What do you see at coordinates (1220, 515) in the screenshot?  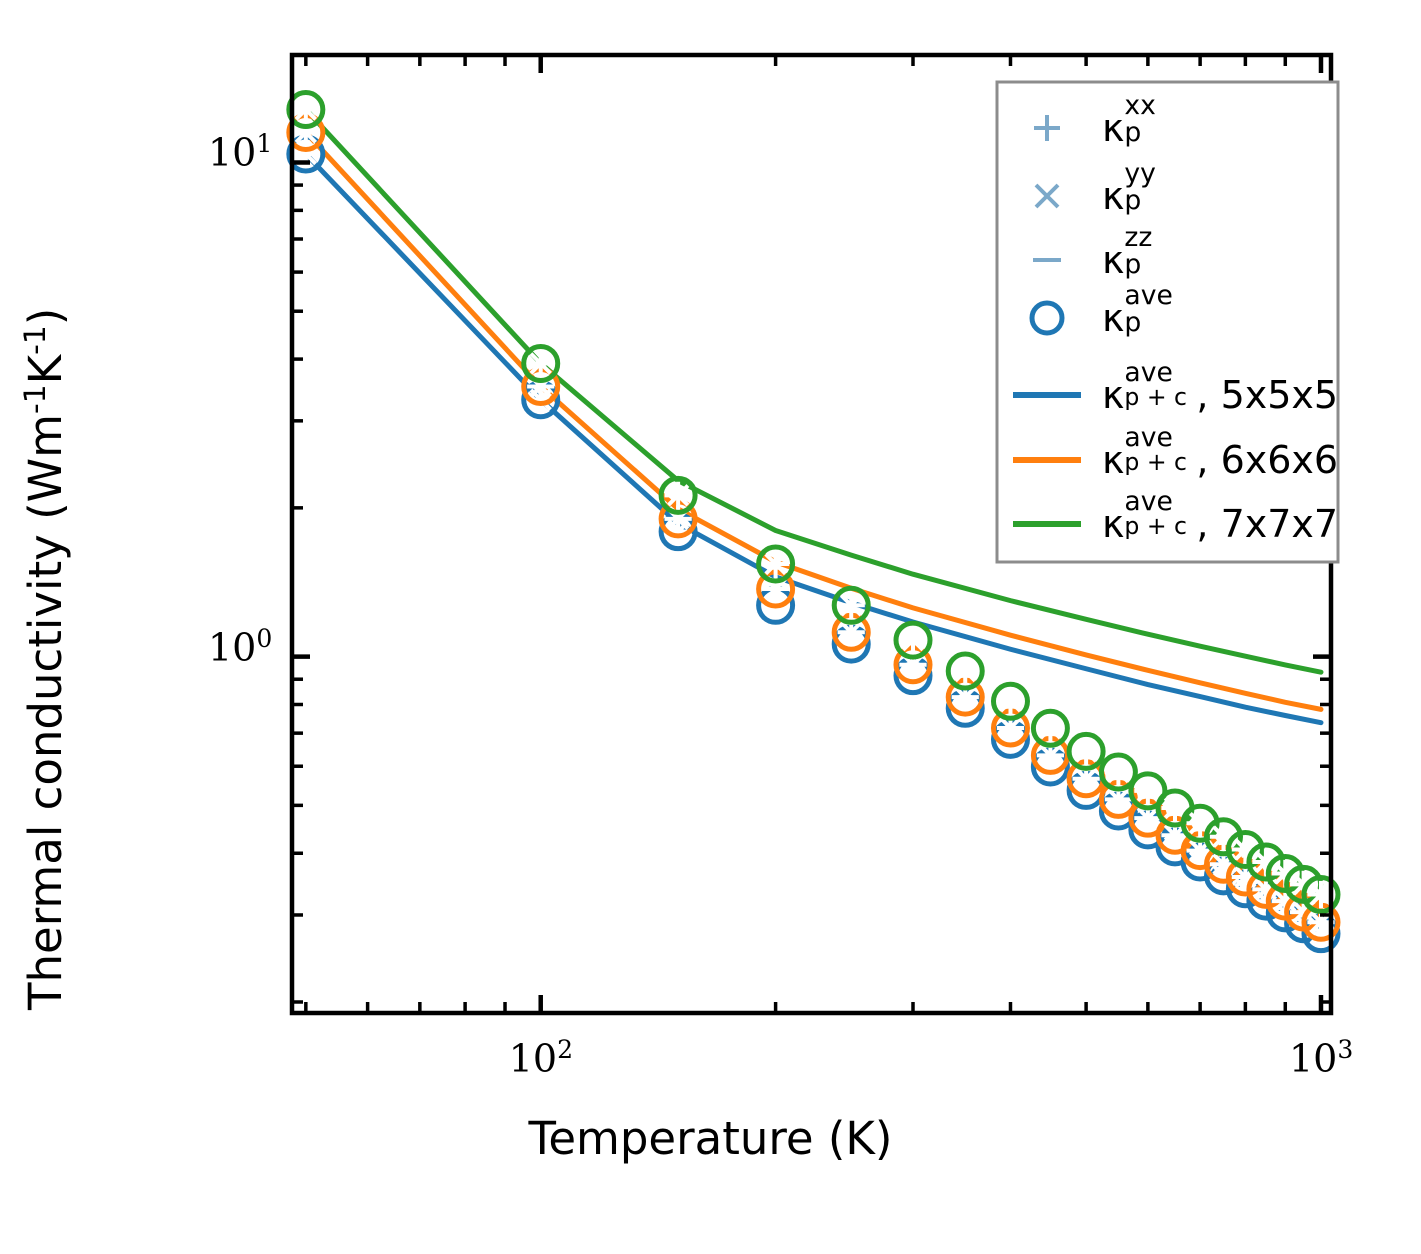 I see `legend-label-kappa-pc-777: κ ave p + c, 7x7x7` at bounding box center [1220, 515].